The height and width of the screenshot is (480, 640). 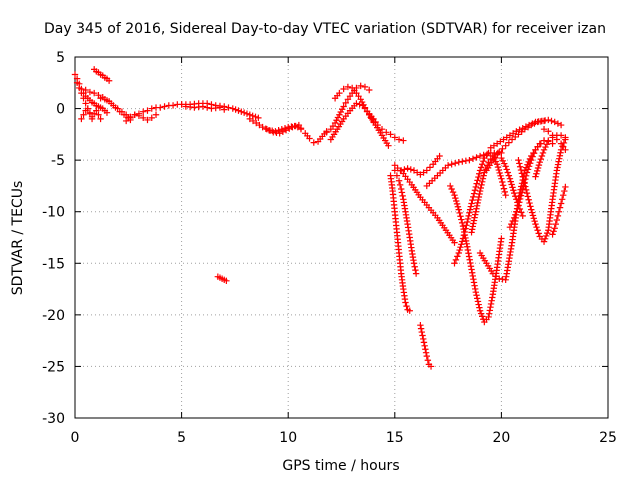 What do you see at coordinates (53, 316) in the screenshot?
I see `y-tick-label: -20` at bounding box center [53, 316].